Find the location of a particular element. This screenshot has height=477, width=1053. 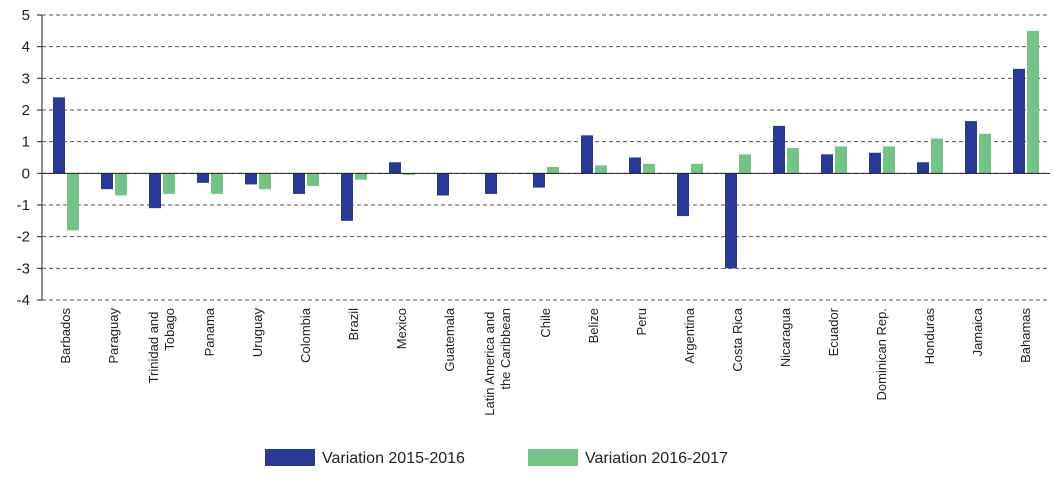

x-tick-label: Honduras is located at coordinates (929, 336).